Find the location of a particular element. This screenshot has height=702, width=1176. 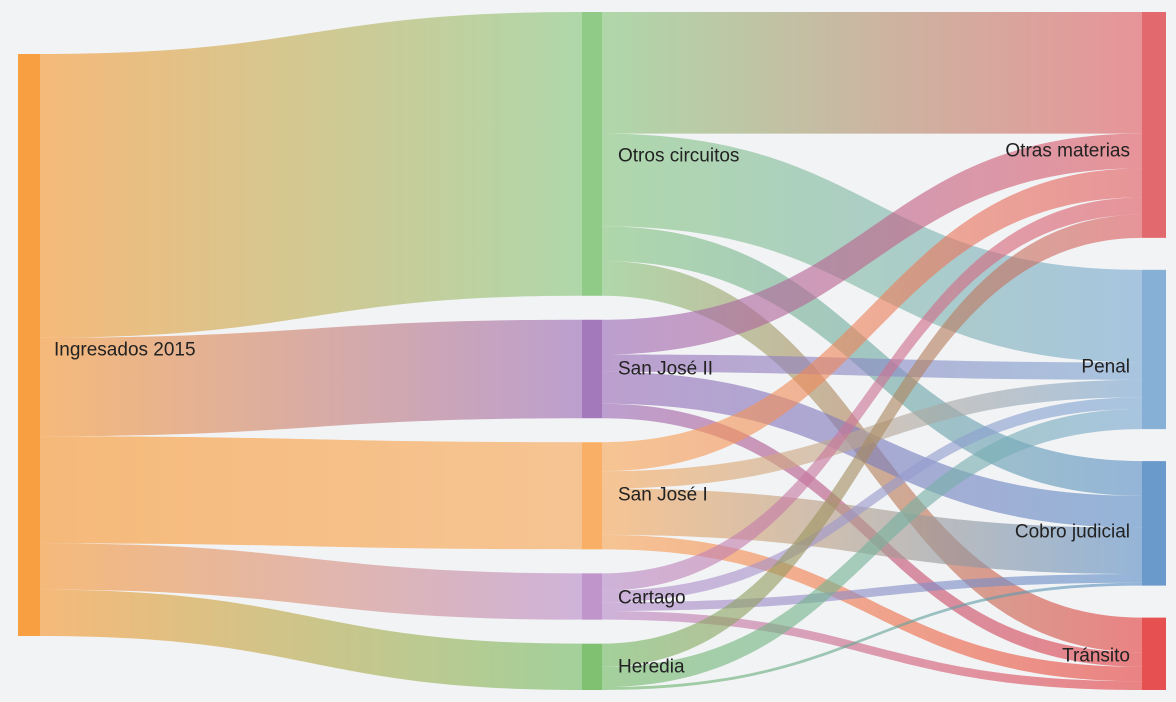

node-otros_circuitos is located at coordinates (592, 154).